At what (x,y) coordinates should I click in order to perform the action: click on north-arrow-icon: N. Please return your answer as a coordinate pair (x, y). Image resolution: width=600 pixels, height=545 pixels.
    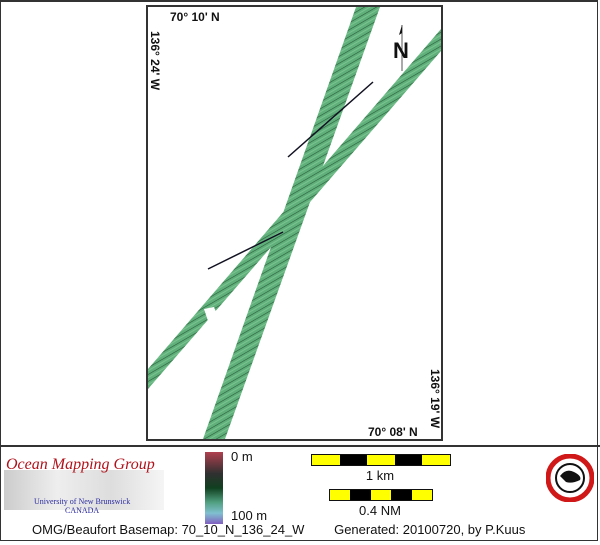
    Looking at the image, I should click on (402, 46).